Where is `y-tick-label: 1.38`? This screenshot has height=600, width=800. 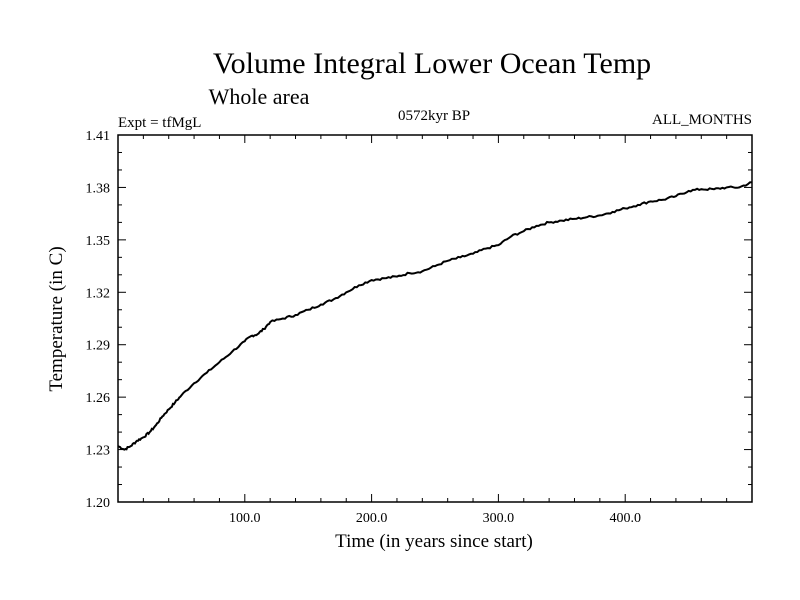 y-tick-label: 1.38 is located at coordinates (98, 188).